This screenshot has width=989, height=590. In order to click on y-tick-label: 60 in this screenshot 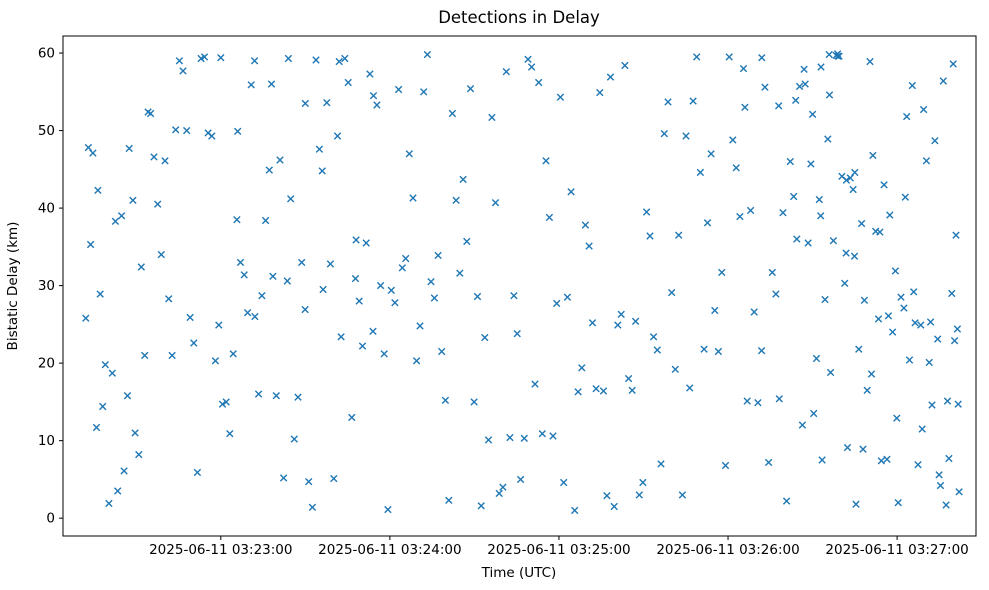, I will do `click(46, 54)`.